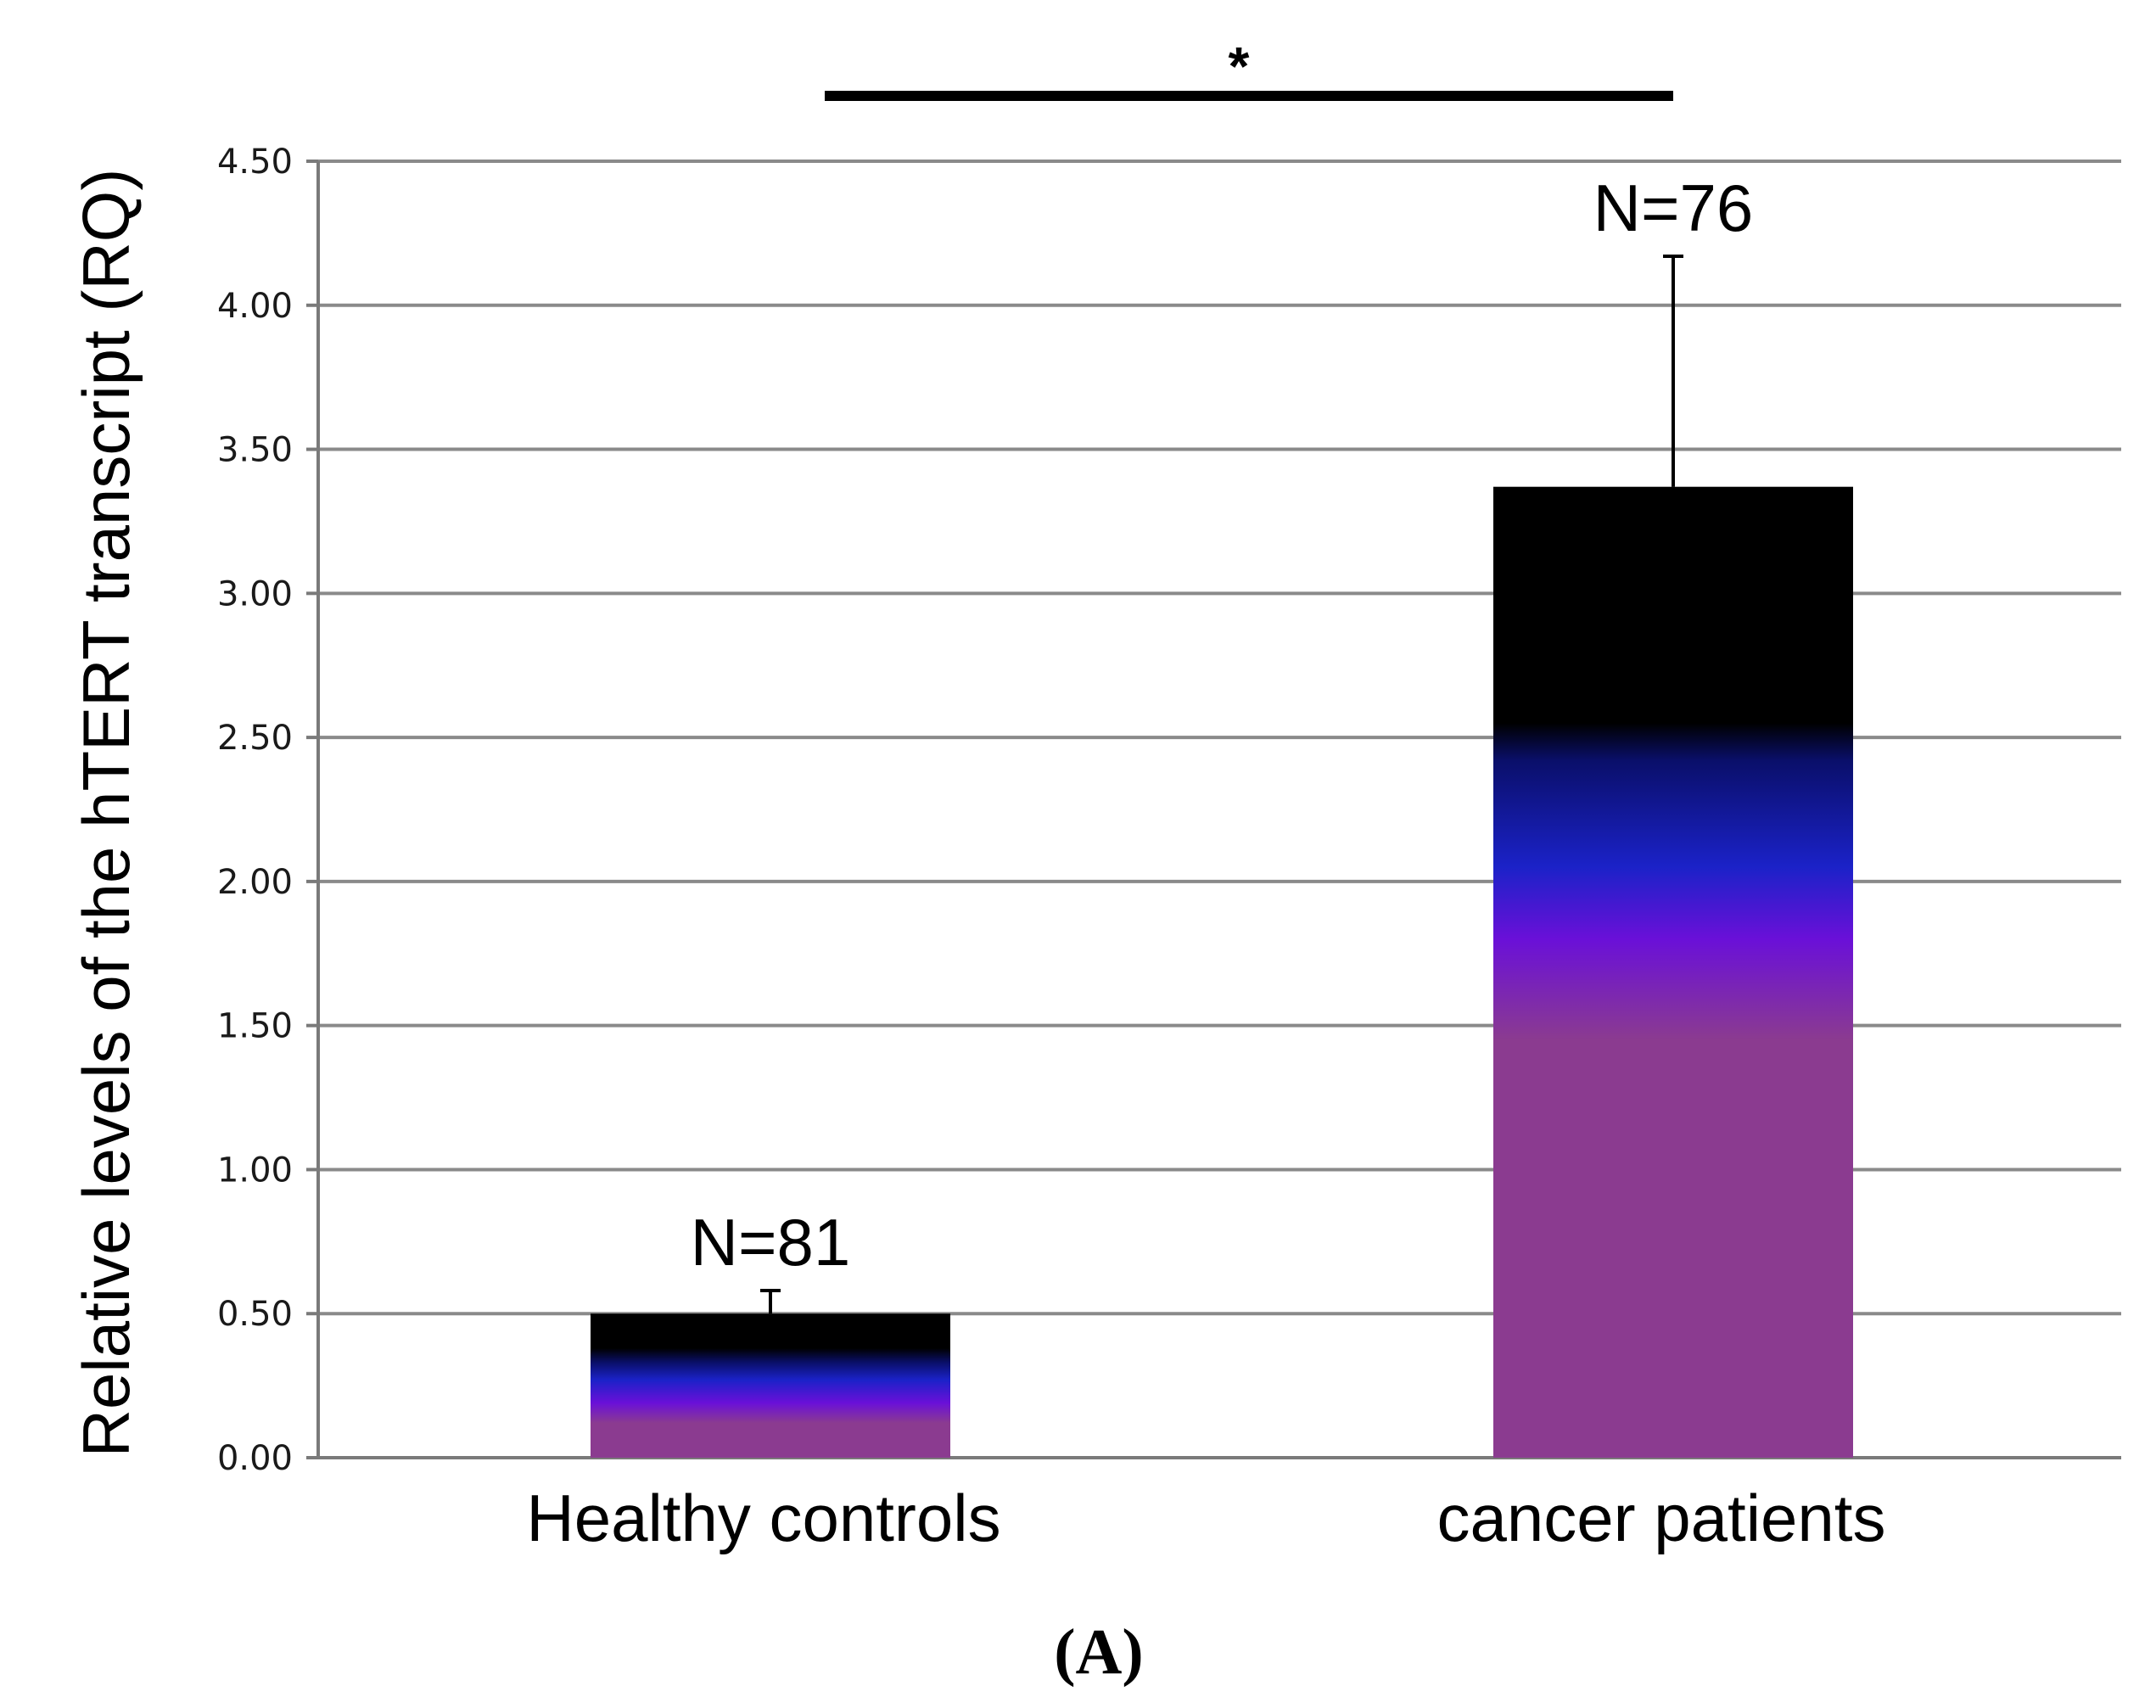 This screenshot has width=2156, height=1708. I want to click on y-tick-label: 2.50, so click(255, 738).